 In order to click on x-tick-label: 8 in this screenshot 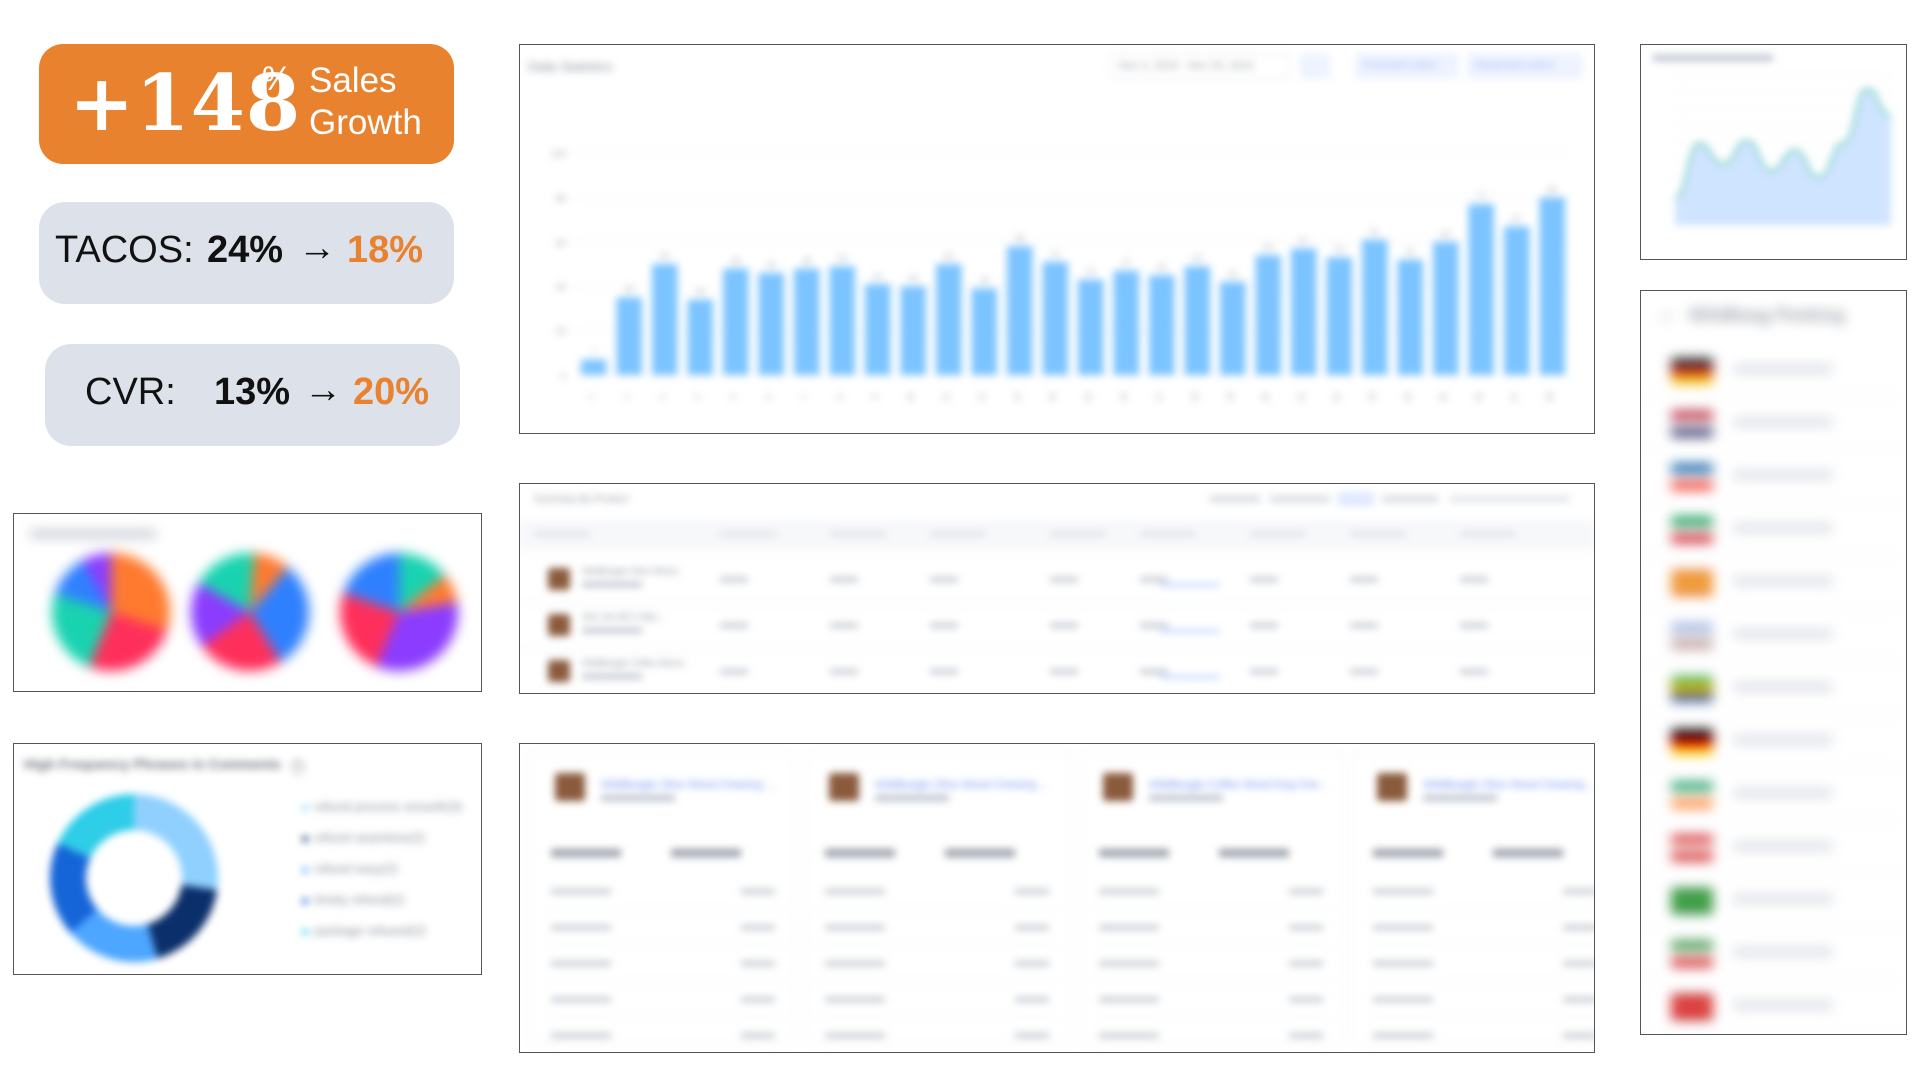, I will do `click(839, 396)`.